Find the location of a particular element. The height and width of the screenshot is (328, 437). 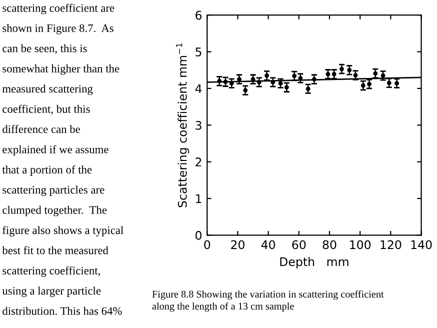

text: figure also shows a typical is located at coordinates (63, 231).